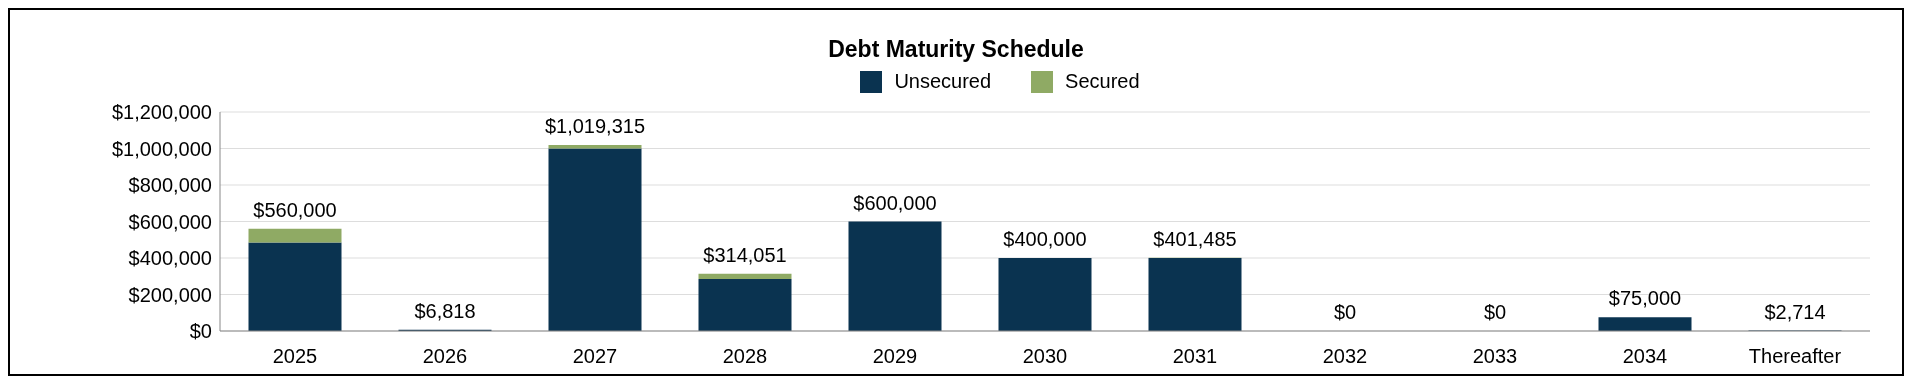  I want to click on chart-title: Debt Maturity Schedule, so click(956, 49).